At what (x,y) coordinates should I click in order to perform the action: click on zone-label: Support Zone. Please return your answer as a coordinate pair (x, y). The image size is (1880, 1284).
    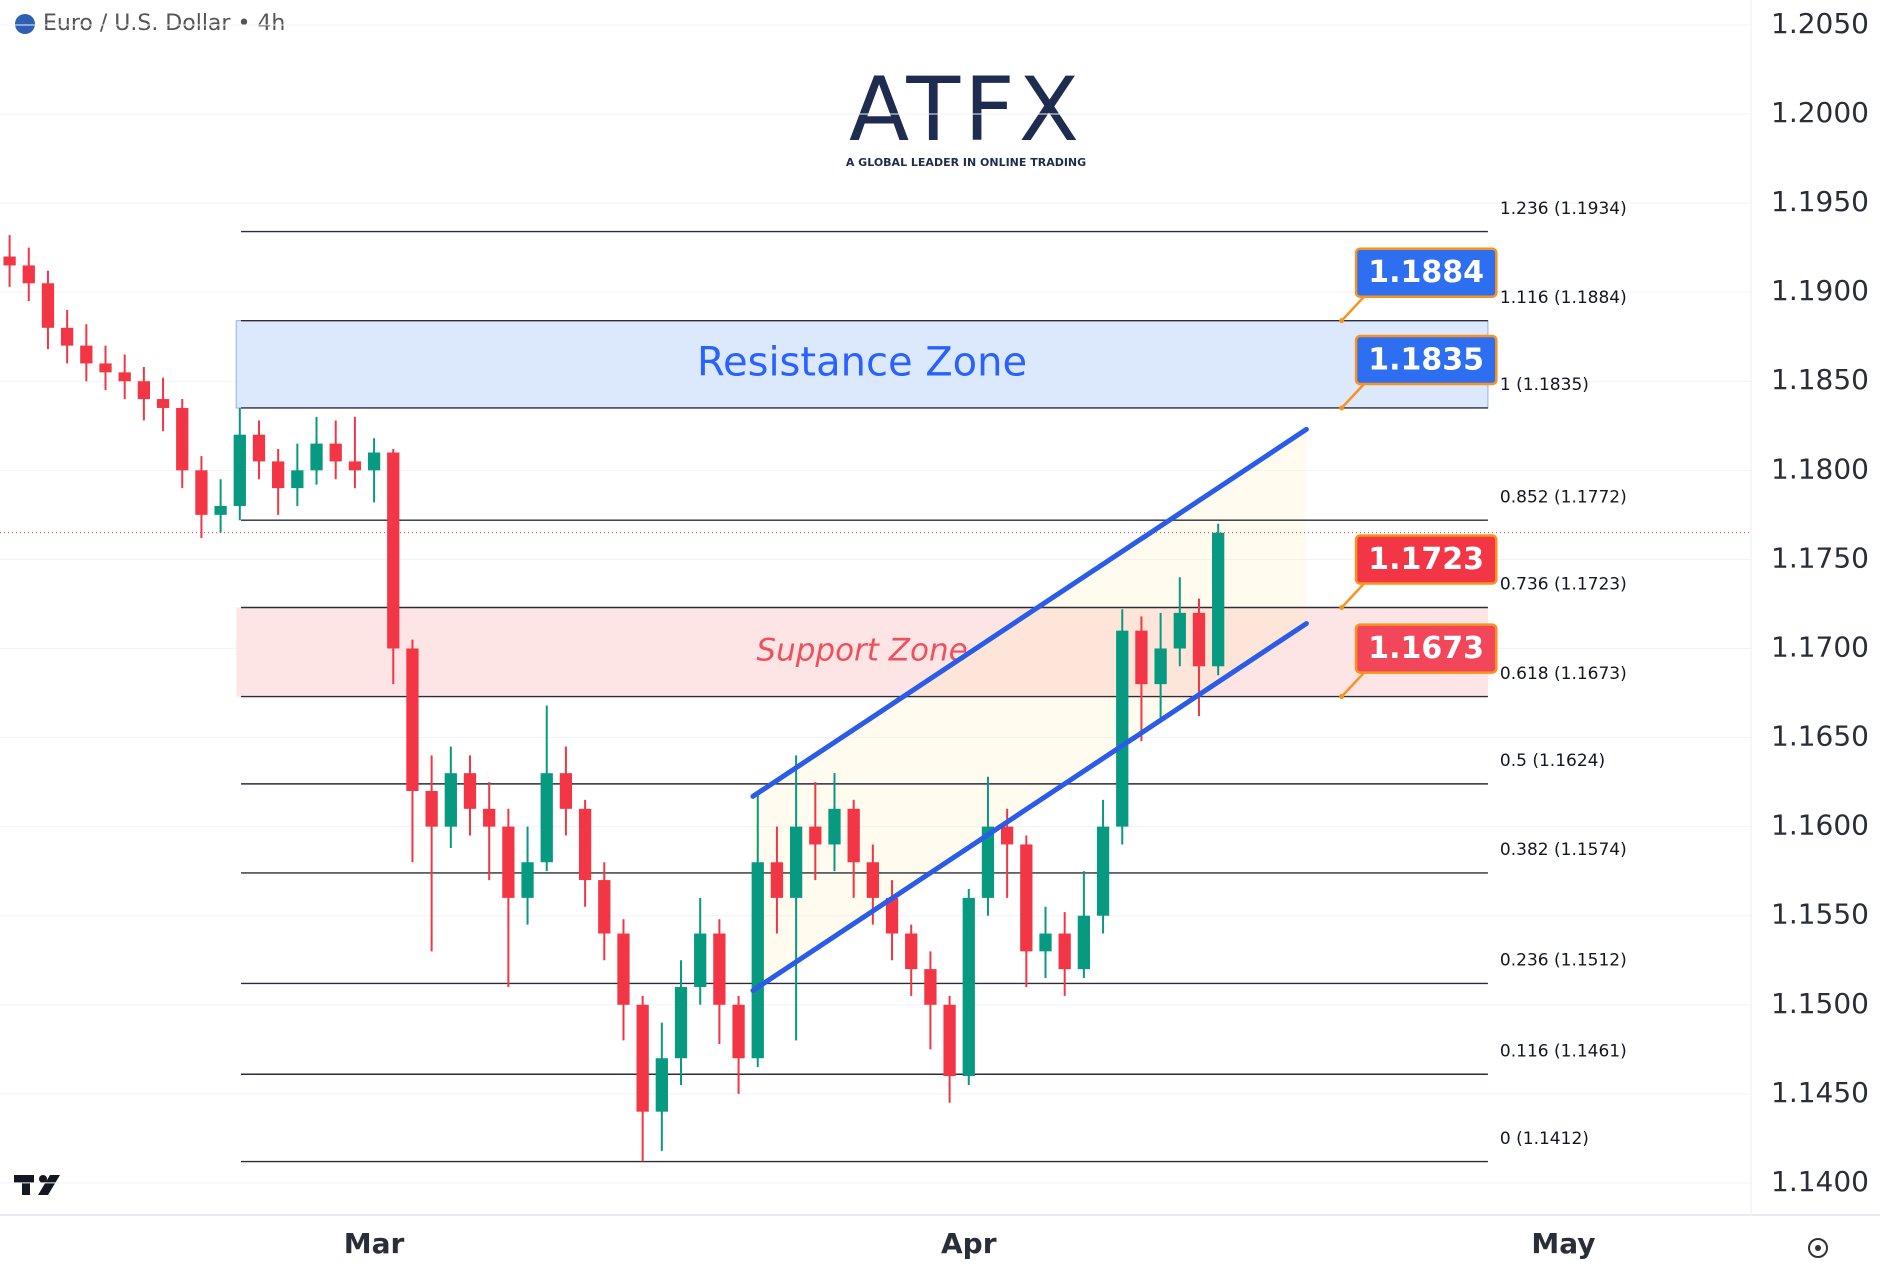
    Looking at the image, I should click on (861, 651).